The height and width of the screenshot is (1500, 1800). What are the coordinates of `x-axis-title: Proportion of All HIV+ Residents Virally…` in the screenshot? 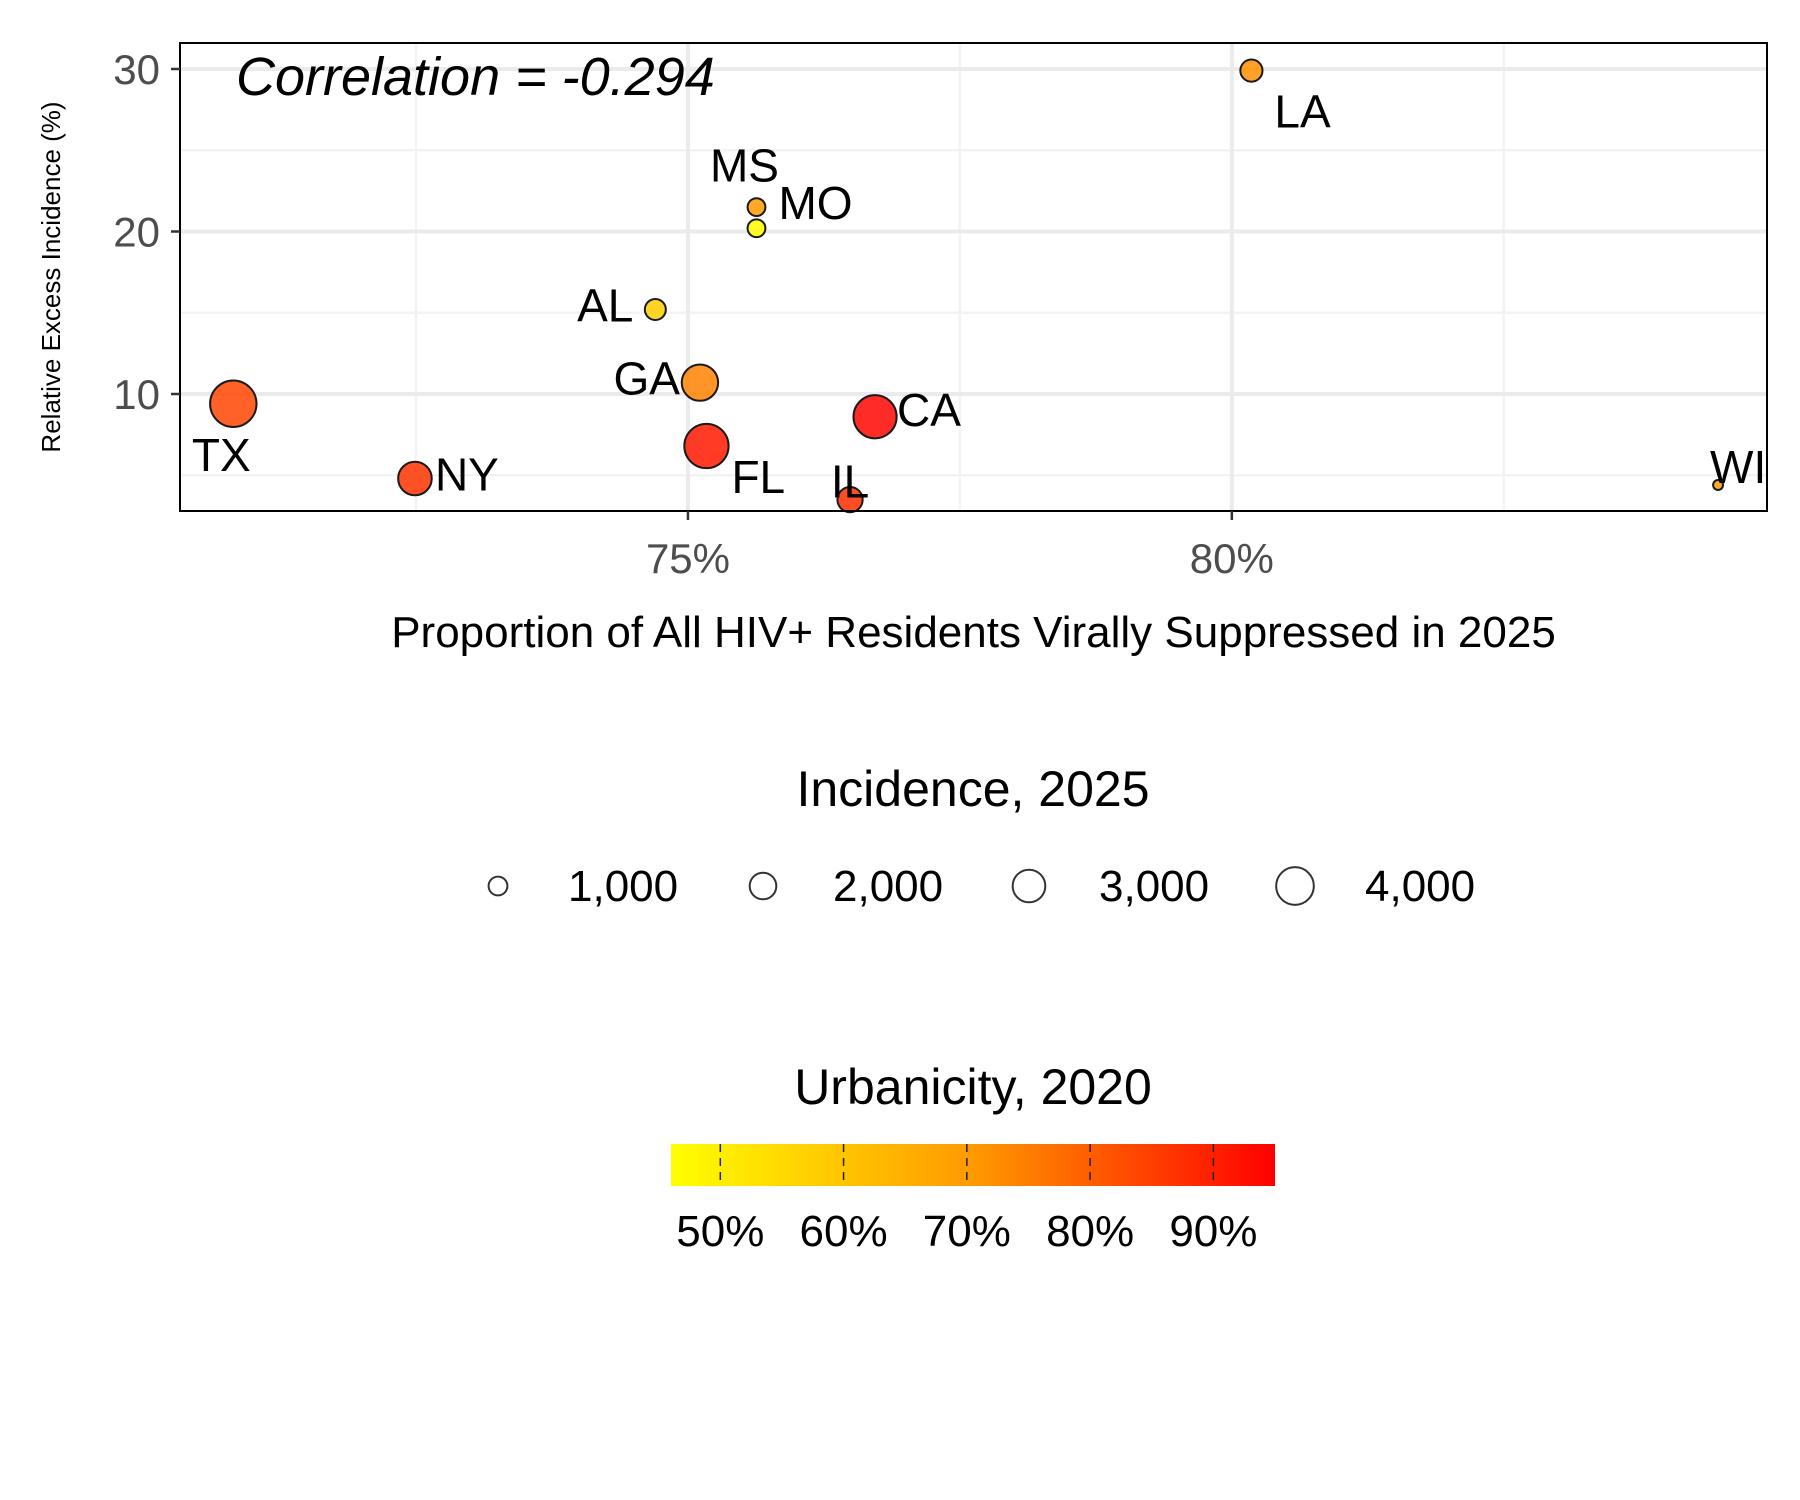 It's located at (973, 632).